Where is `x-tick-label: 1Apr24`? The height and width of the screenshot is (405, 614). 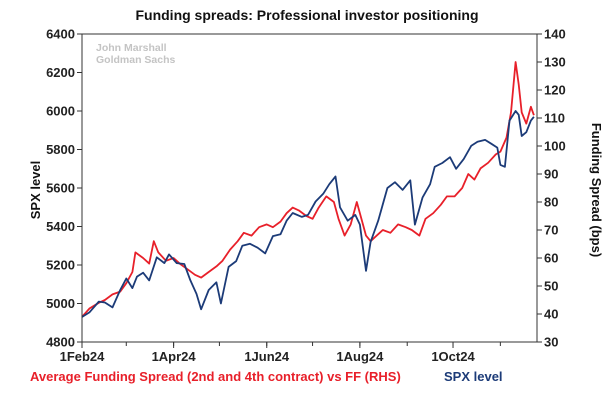
x-tick-label: 1Apr24 is located at coordinates (174, 356).